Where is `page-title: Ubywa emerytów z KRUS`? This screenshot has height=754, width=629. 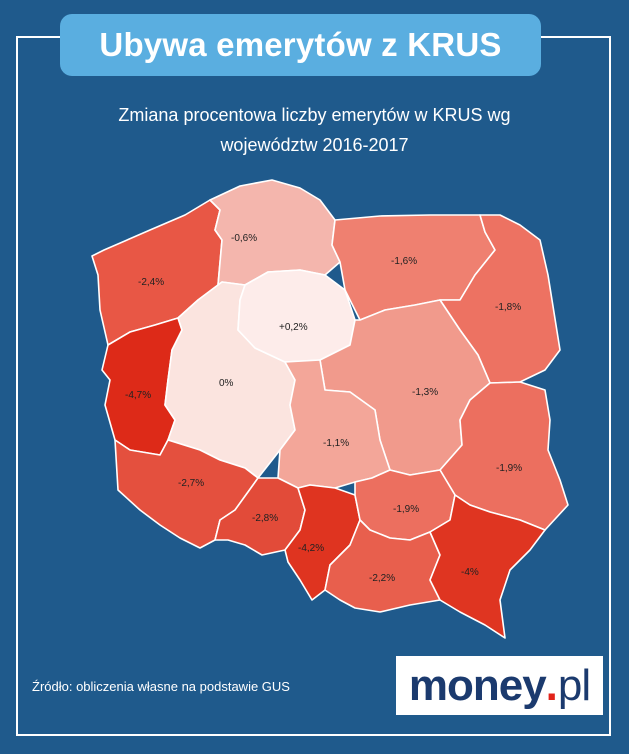
page-title: Ubywa emerytów z KRUS is located at coordinates (300, 44).